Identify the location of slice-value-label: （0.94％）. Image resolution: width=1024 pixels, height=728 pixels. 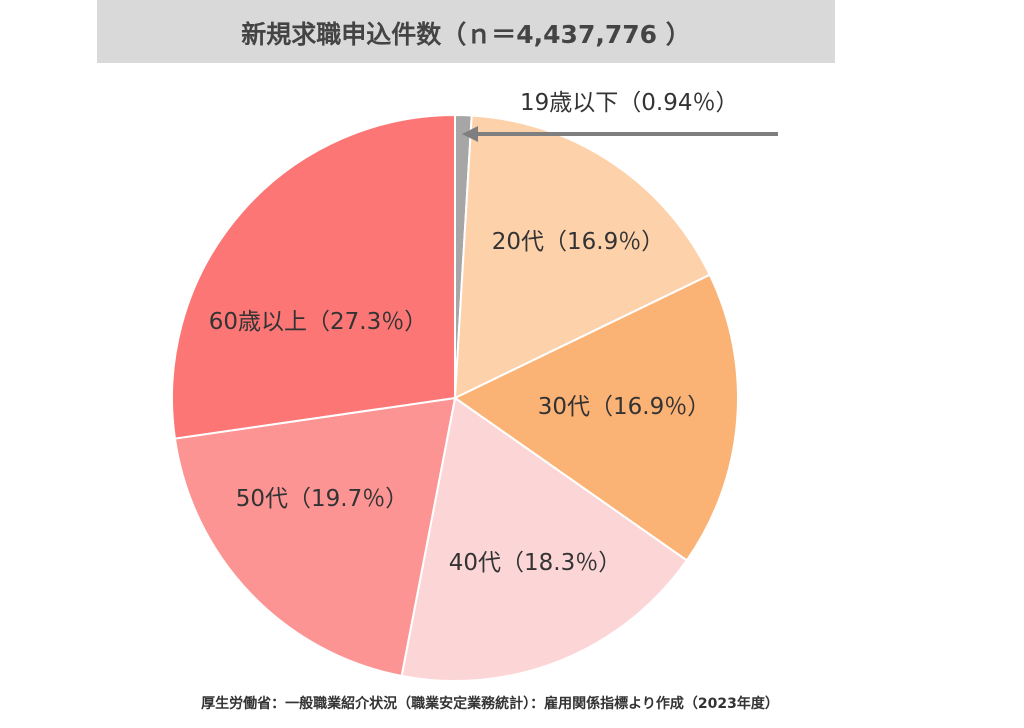
(678, 103).